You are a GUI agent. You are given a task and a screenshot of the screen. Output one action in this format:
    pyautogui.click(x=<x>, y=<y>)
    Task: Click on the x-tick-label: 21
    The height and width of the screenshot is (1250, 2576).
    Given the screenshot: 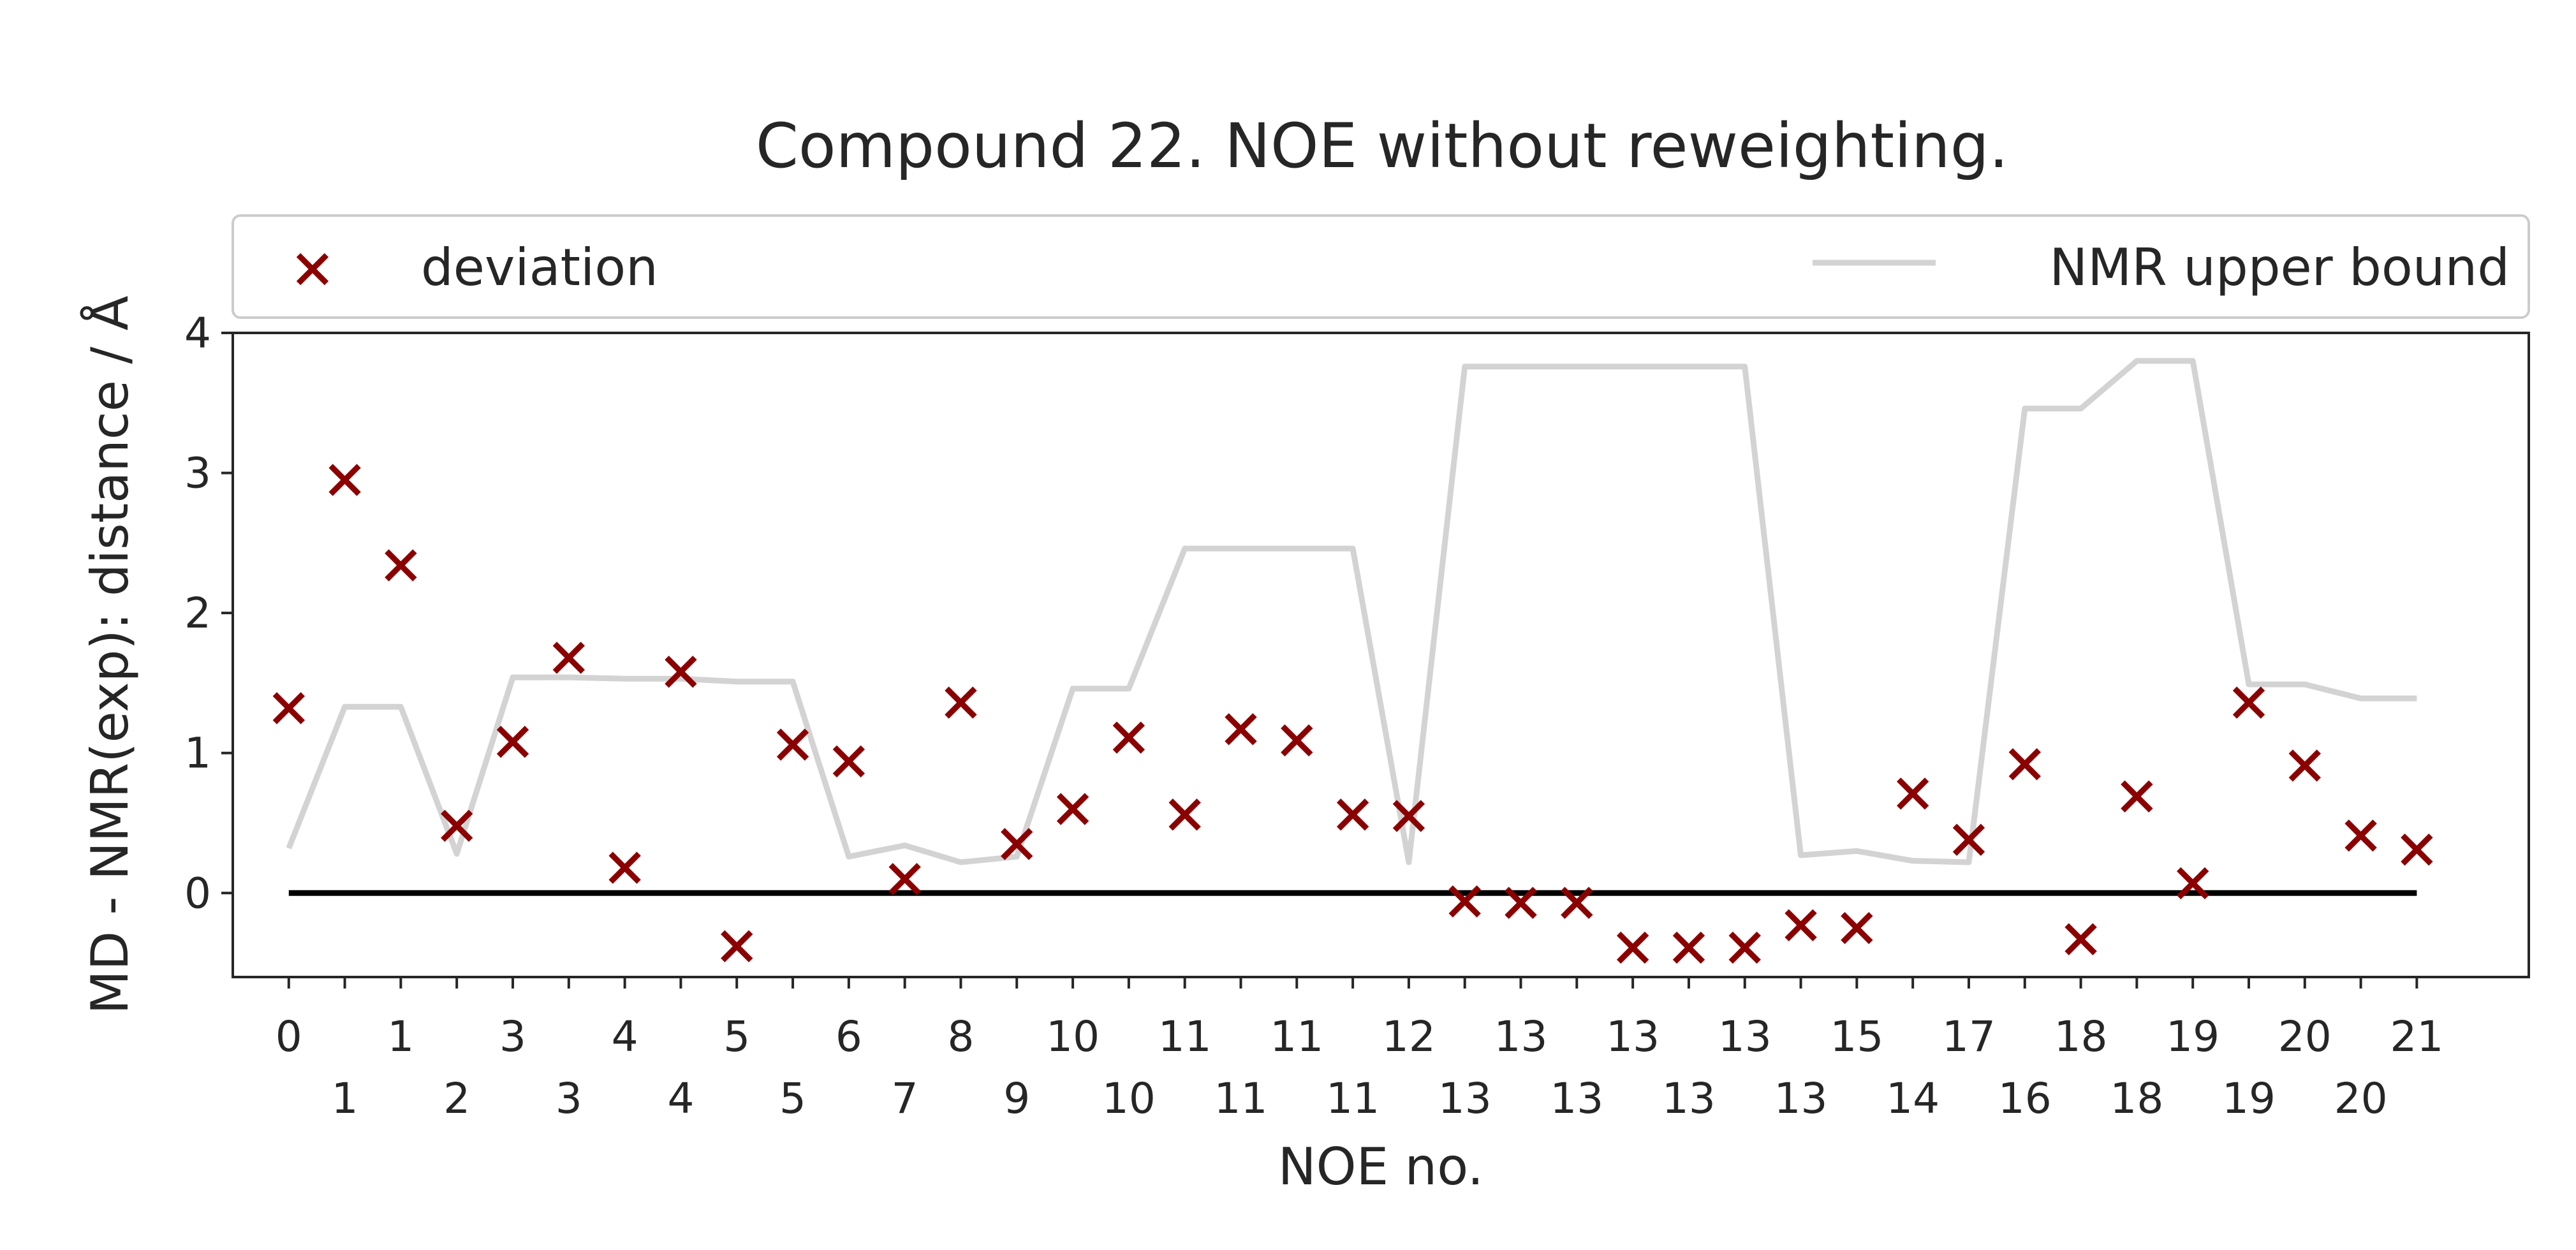 What is the action you would take?
    pyautogui.click(x=2416, y=1036)
    